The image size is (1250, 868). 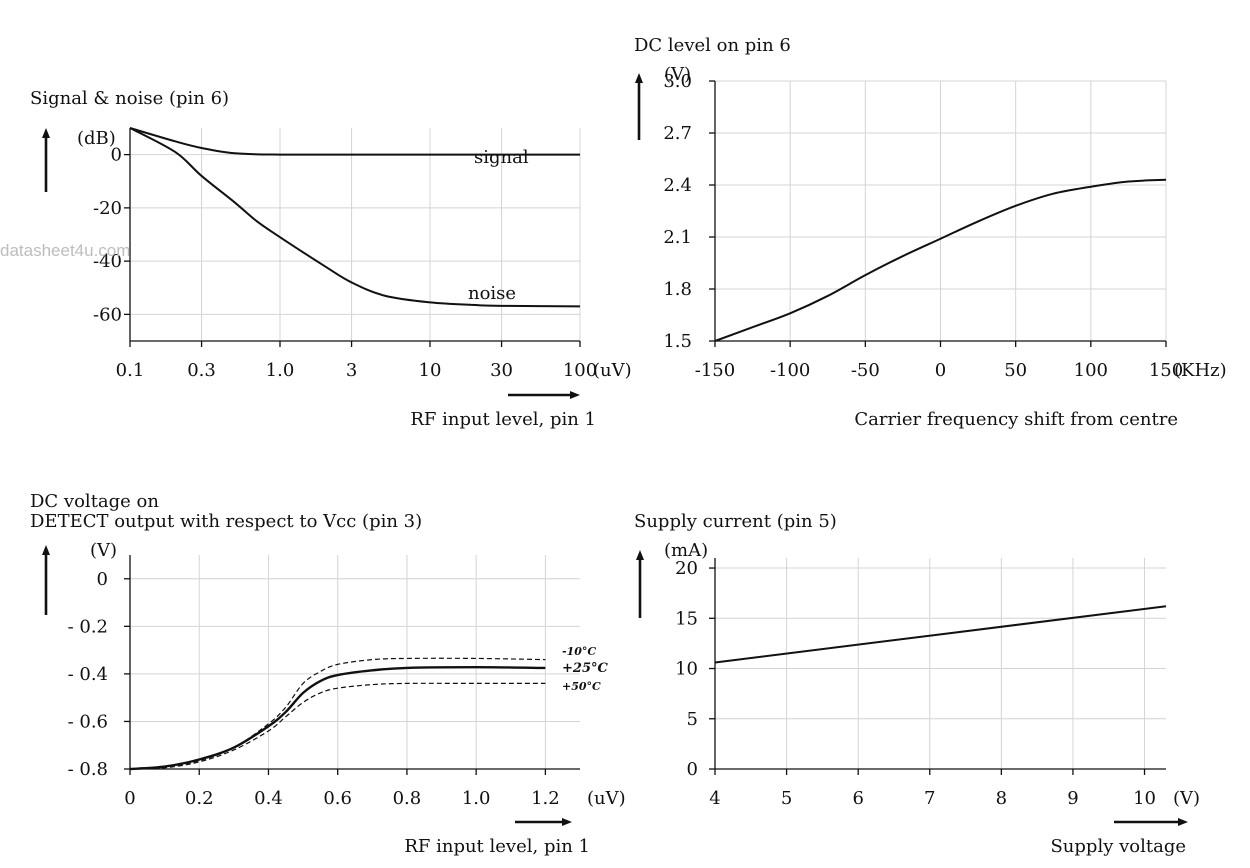 What do you see at coordinates (712, 45) in the screenshot?
I see `chart-title: DC level on pin 6` at bounding box center [712, 45].